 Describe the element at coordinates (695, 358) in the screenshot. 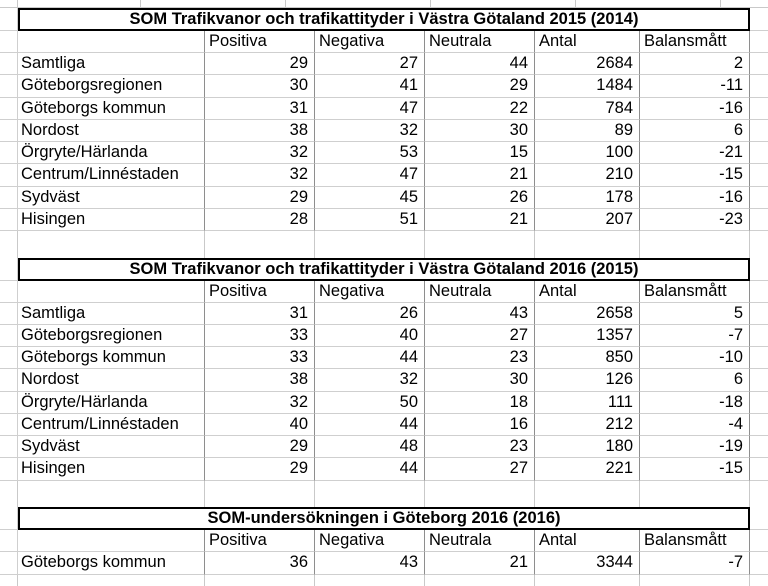

I see `value-cell: -10` at that location.